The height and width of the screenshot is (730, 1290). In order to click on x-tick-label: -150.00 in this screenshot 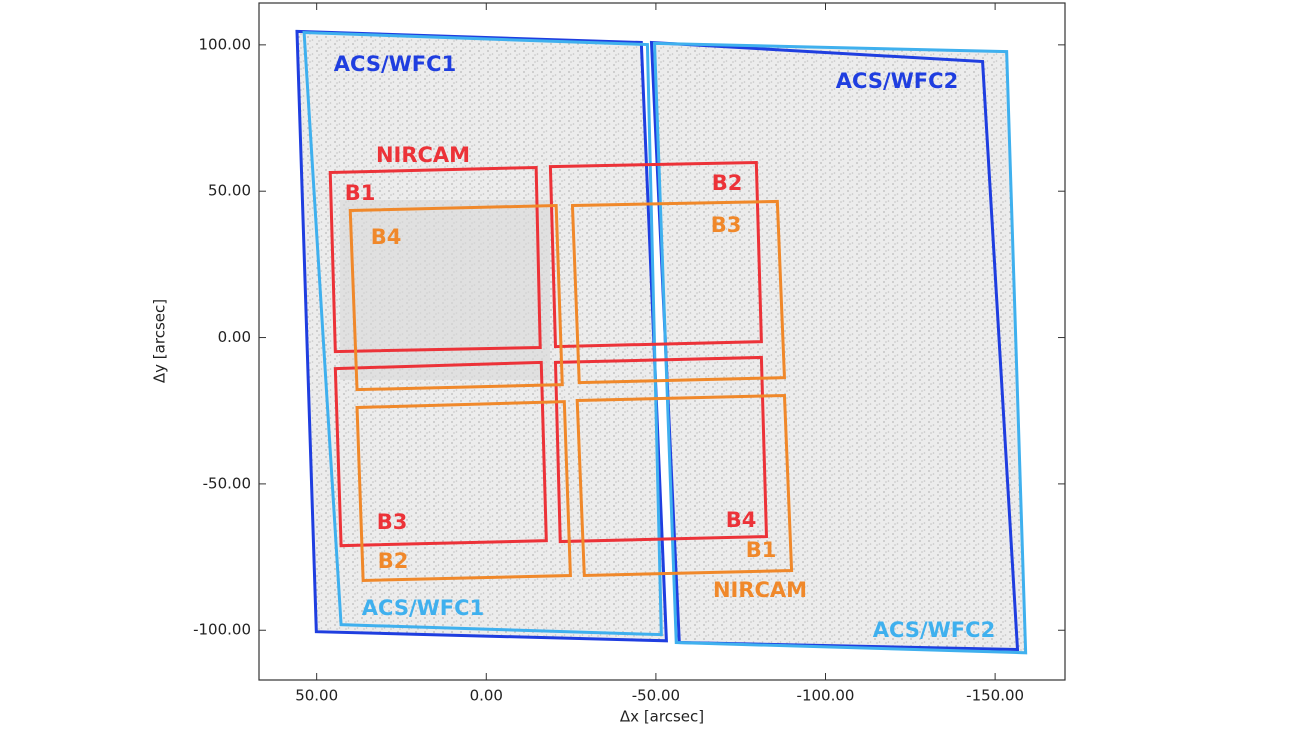, I will do `click(995, 696)`.